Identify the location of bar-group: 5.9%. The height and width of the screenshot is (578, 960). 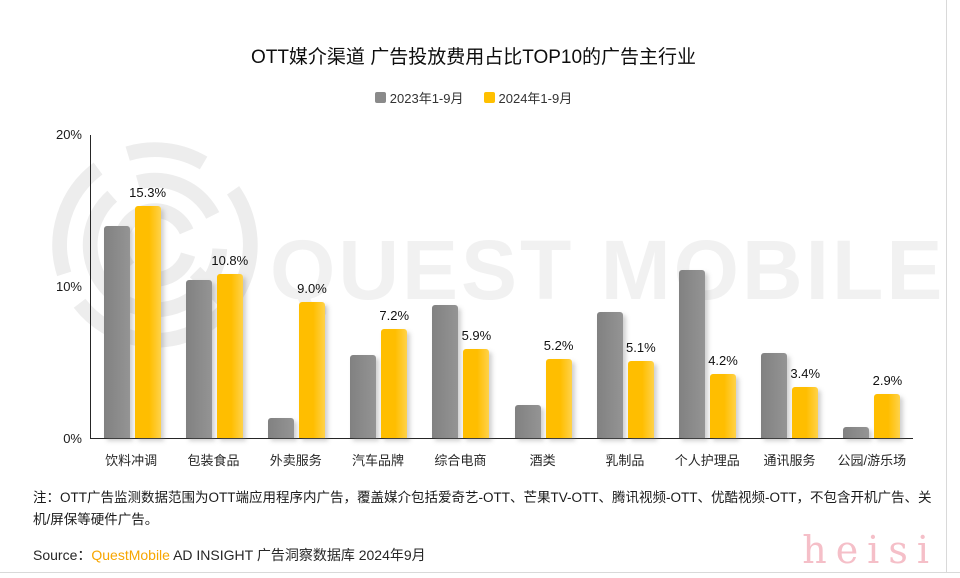
(461, 286).